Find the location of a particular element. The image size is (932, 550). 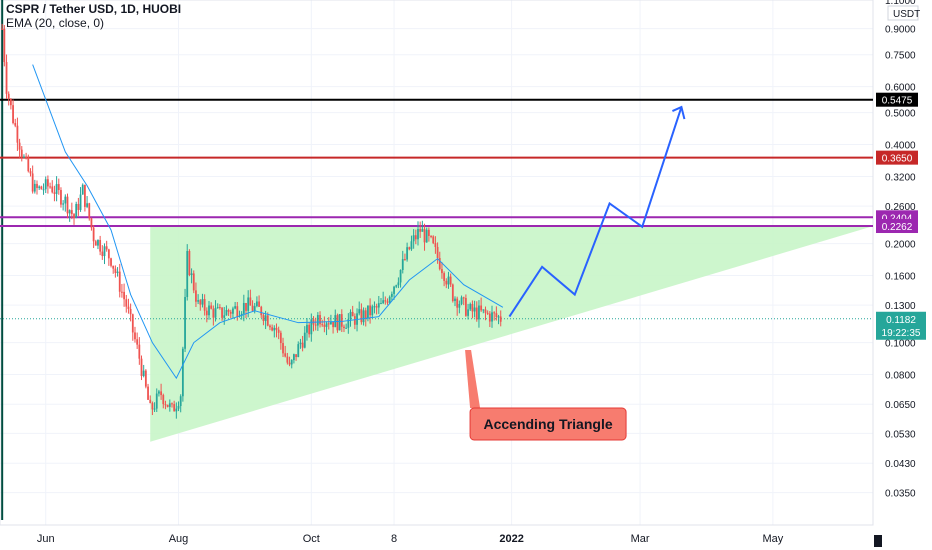

projection-layer is located at coordinates (597, 211).